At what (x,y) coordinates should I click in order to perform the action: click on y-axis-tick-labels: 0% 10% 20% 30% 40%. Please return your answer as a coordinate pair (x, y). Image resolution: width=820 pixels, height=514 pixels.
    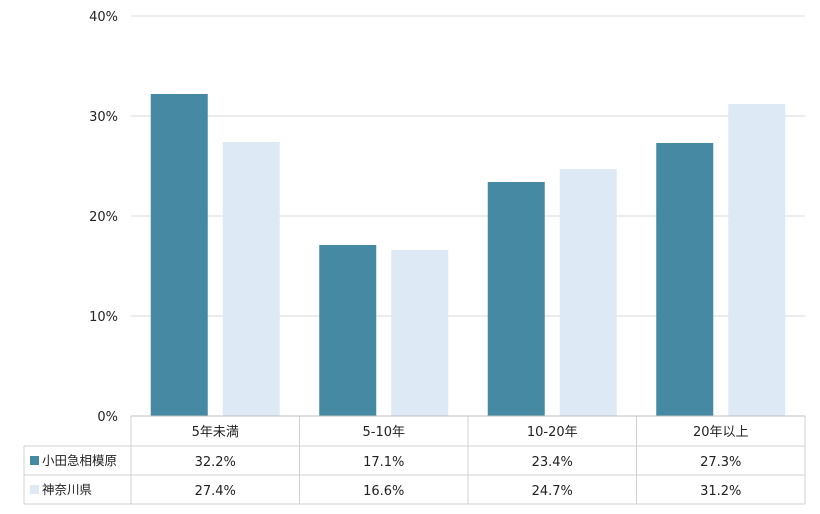
    Looking at the image, I should click on (103, 217).